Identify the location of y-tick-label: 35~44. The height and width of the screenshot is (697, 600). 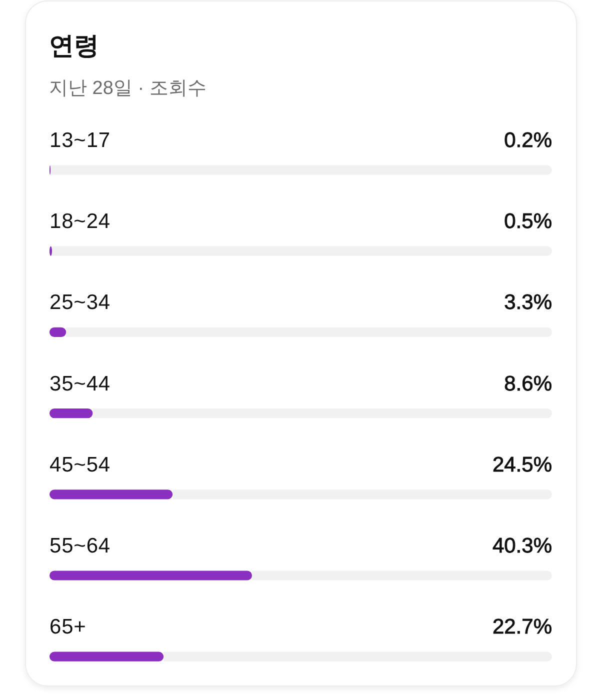
(80, 384).